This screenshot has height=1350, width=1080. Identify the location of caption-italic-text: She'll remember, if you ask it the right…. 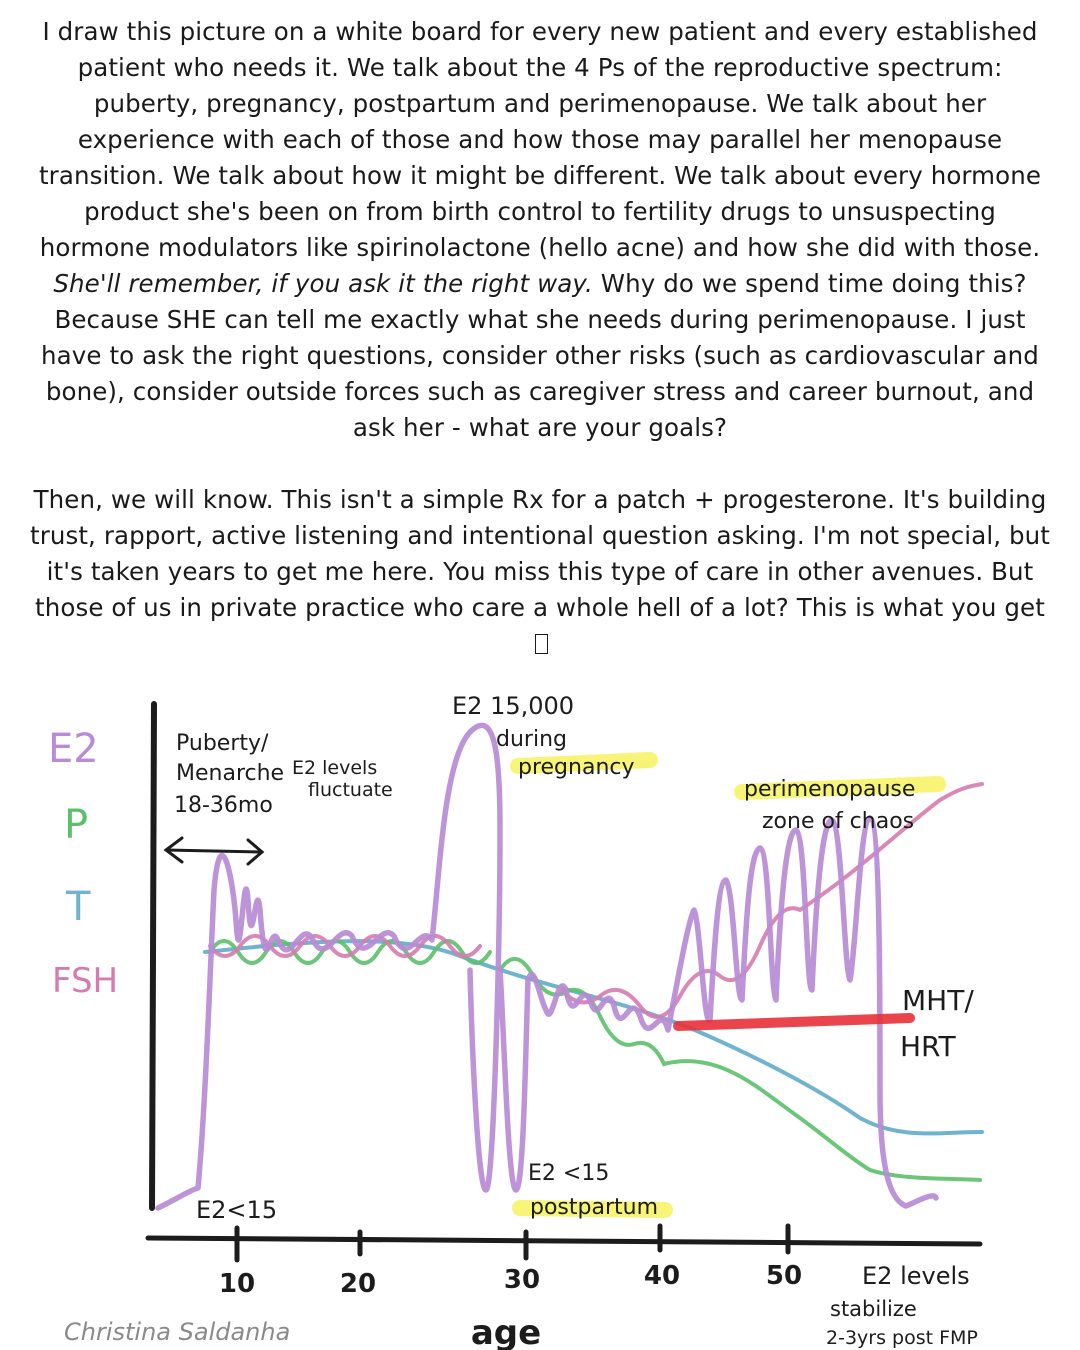
(323, 283).